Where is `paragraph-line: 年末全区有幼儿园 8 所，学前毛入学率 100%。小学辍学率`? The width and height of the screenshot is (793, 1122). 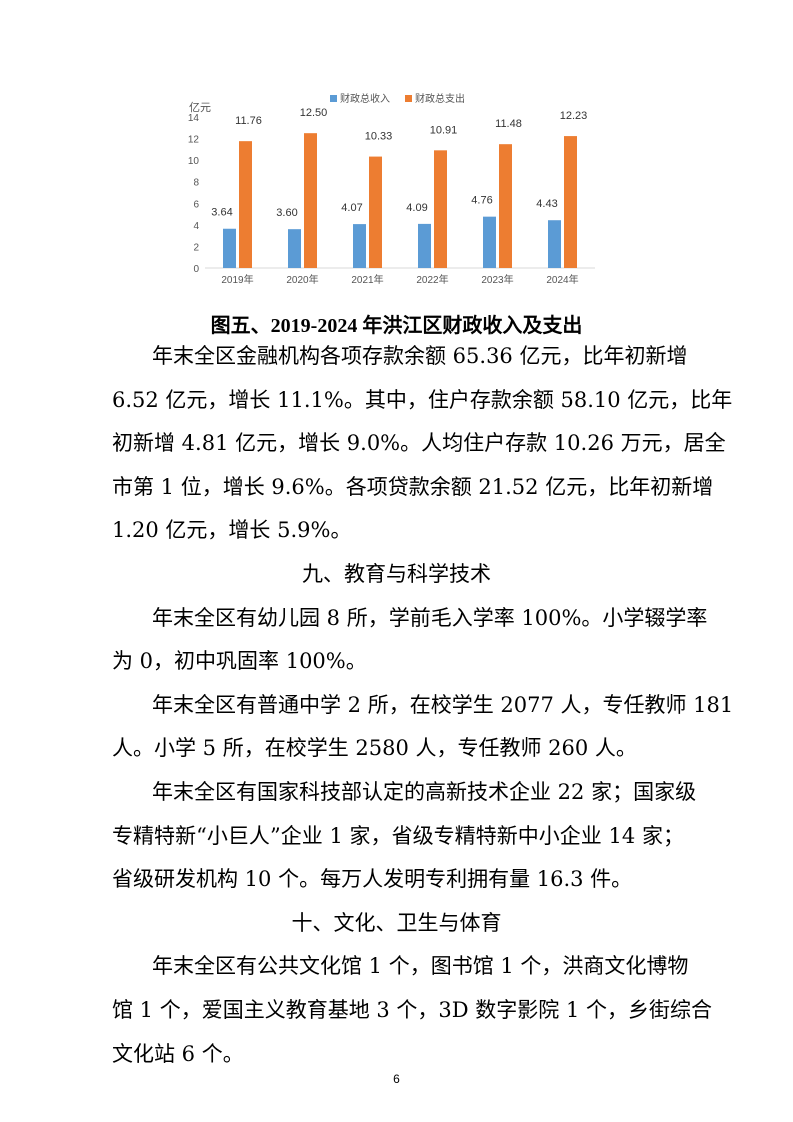
paragraph-line: 年末全区有幼儿园 8 所，学前毛入学率 100%。小学辍学率 is located at coordinates (430, 617).